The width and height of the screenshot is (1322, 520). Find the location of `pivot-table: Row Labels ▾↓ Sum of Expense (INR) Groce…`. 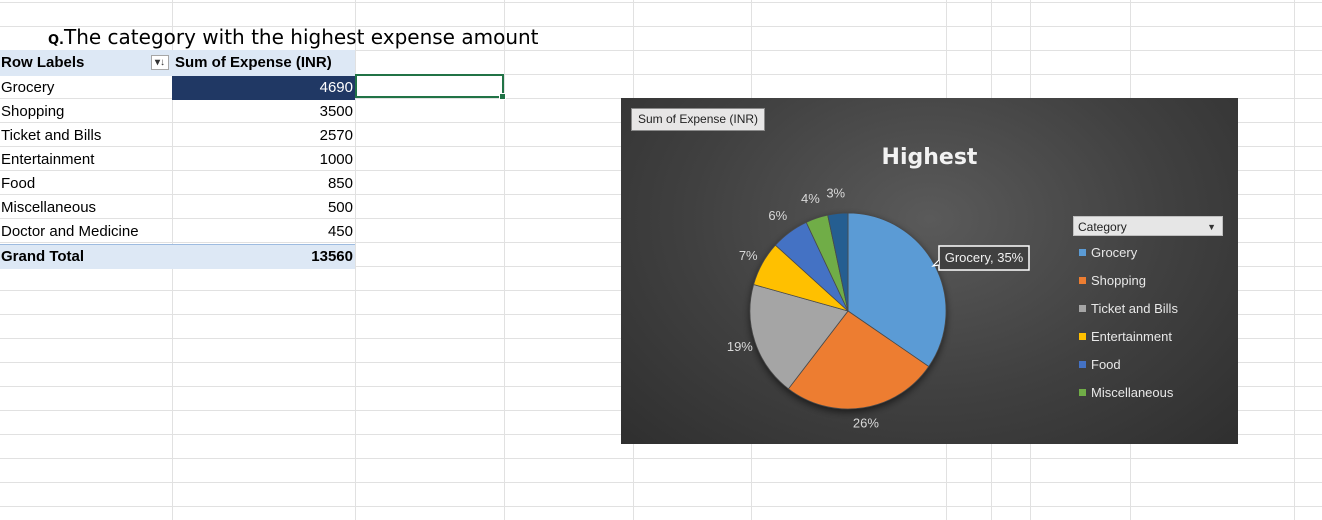

pivot-table: Row Labels ▾↓ Sum of Expense (INR) Groce… is located at coordinates (177, 159).